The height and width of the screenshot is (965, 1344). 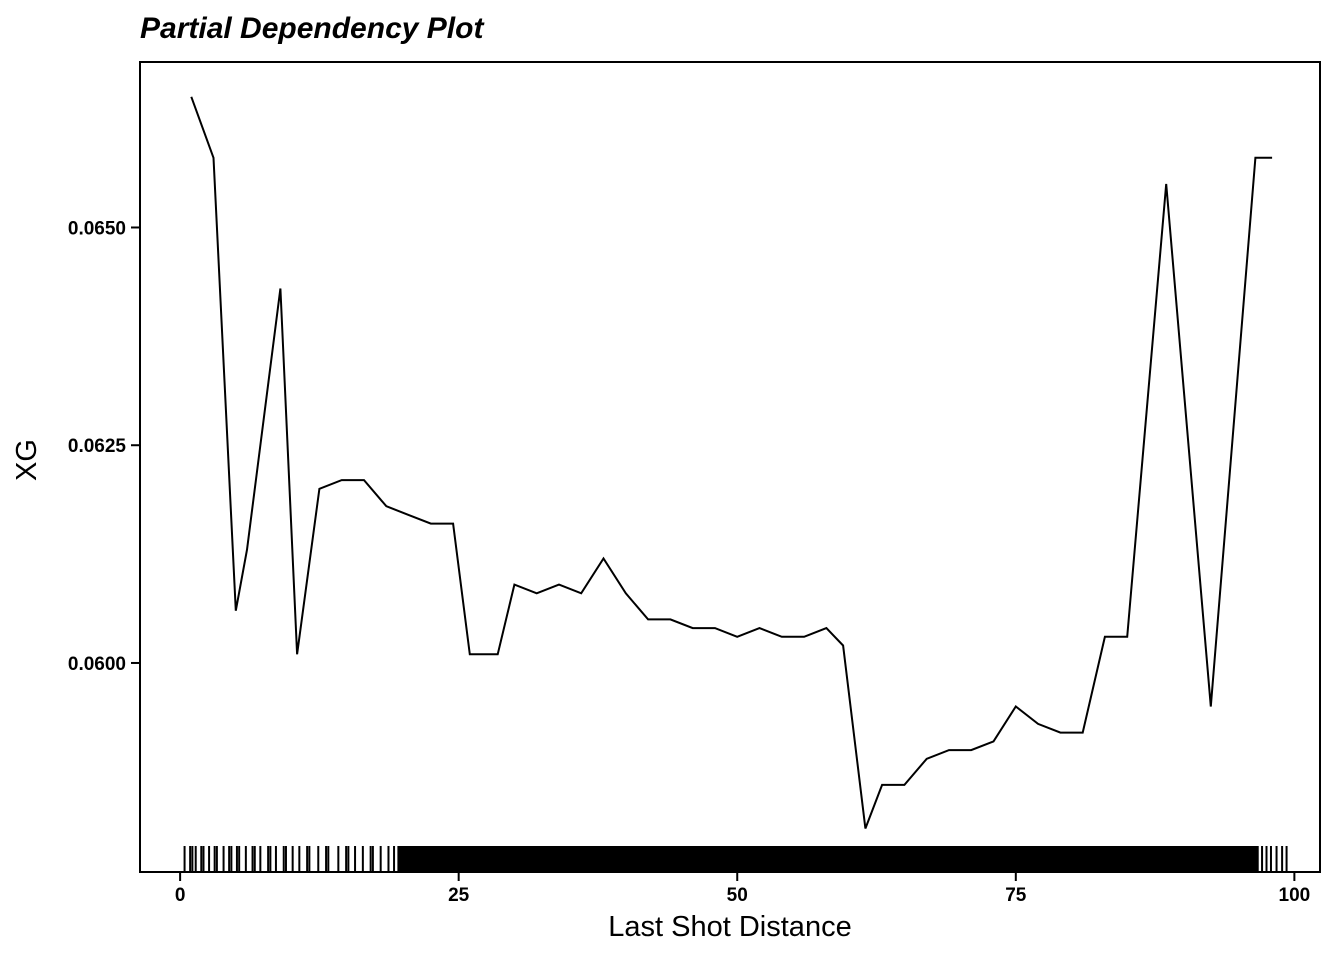 I want to click on rug-band, so click(x=828, y=858).